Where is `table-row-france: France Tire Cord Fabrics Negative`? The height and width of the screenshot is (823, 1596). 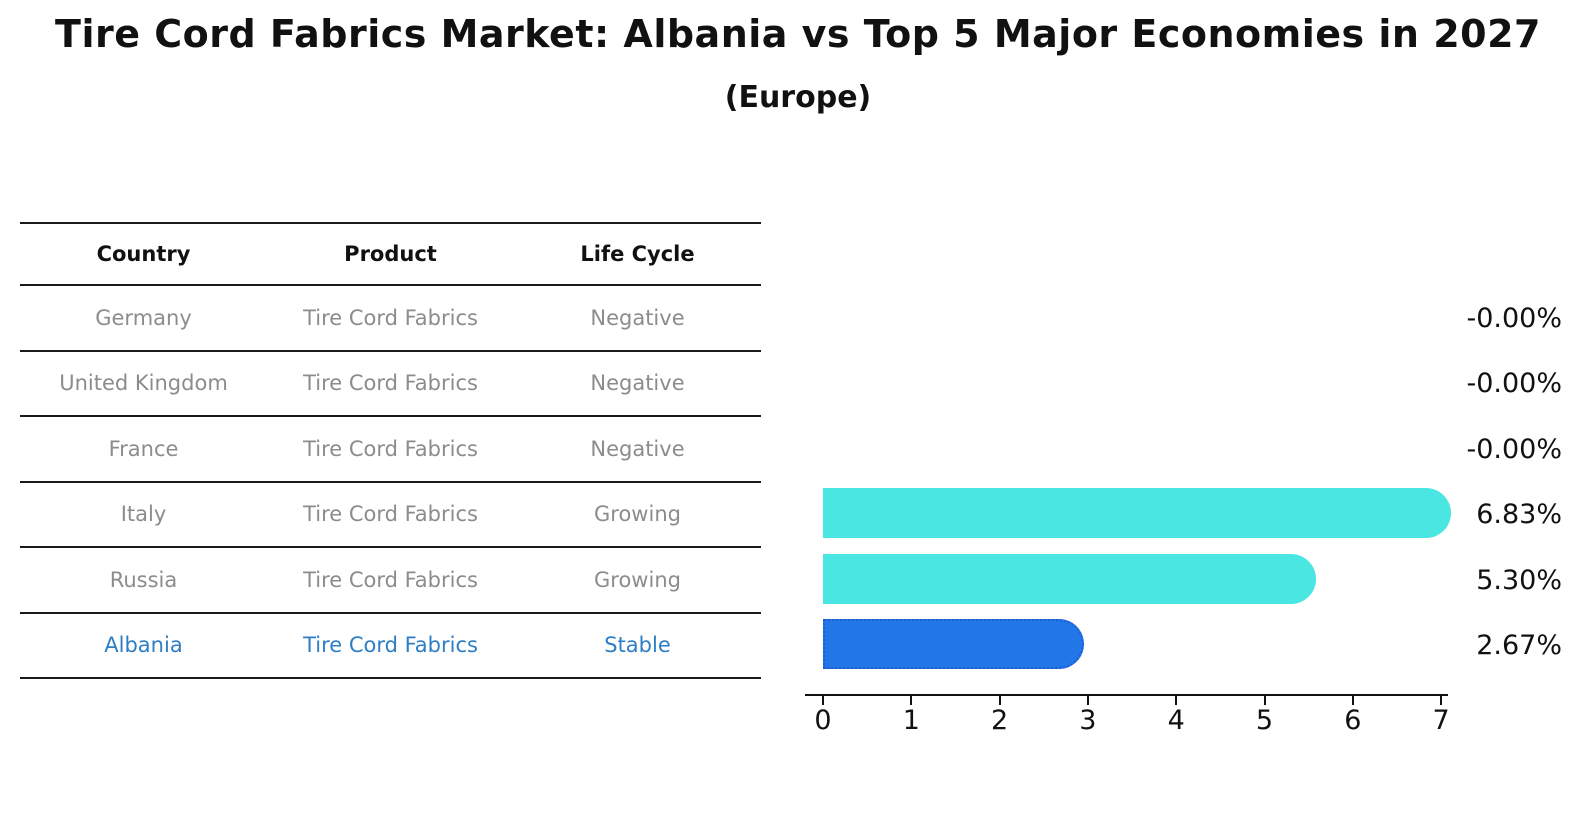 table-row-france: France Tire Cord Fabrics Negative is located at coordinates (390, 450).